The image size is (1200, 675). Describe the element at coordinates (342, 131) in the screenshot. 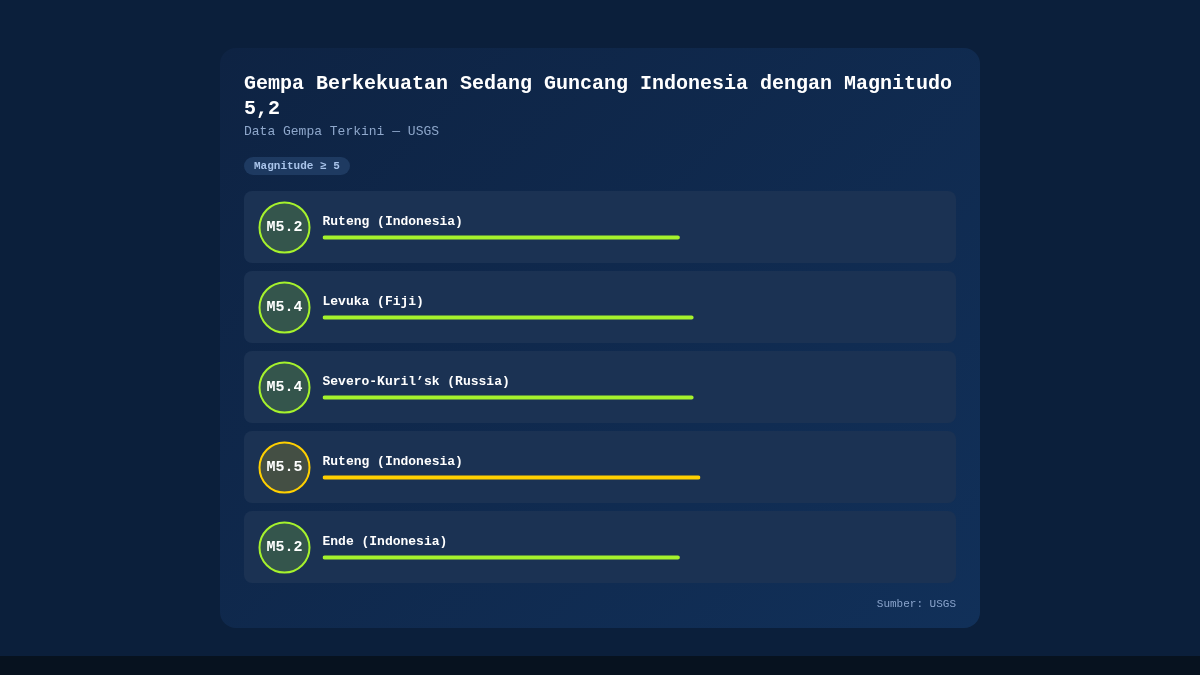

I see `chart-subtitle: Data Gempa Terkini — USGS` at that location.